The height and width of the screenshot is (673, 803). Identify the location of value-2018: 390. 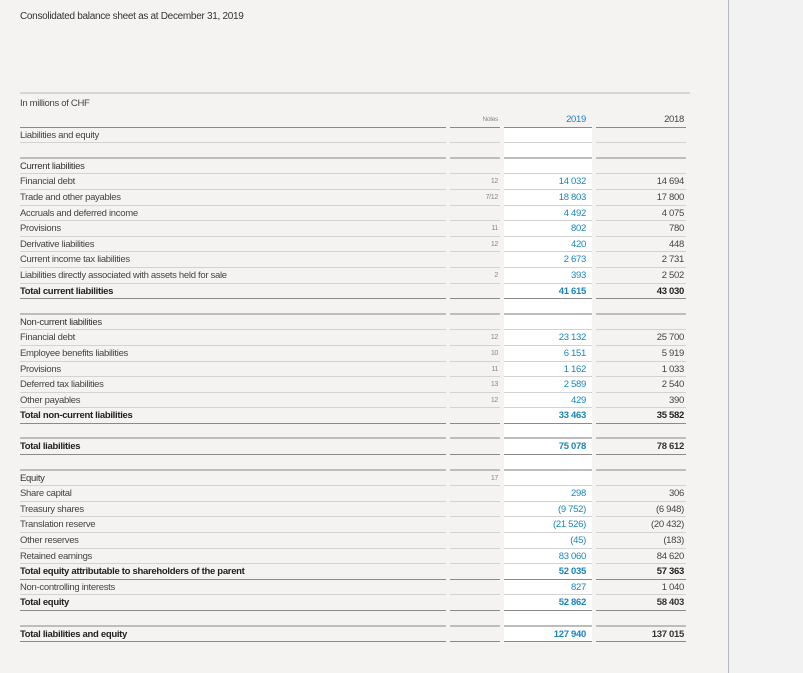
(641, 401).